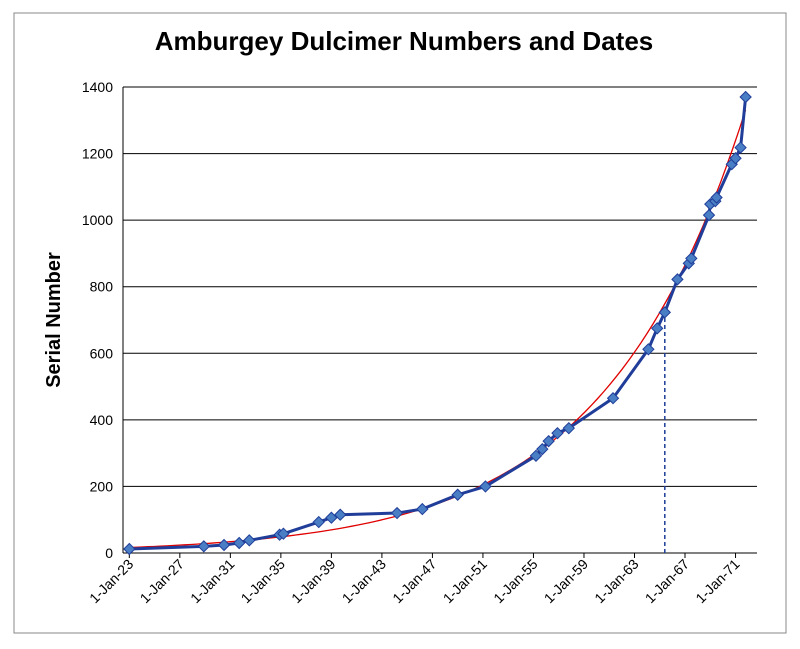 The height and width of the screenshot is (649, 800). What do you see at coordinates (54, 320) in the screenshot?
I see `y-axis-label: Serial Number` at bounding box center [54, 320].